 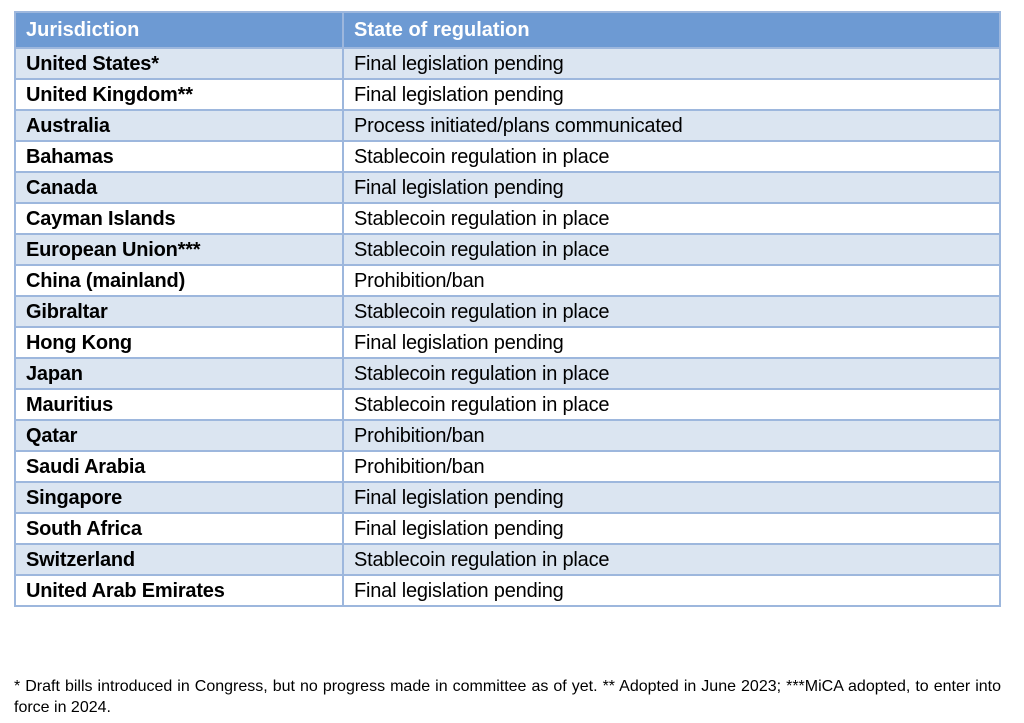 What do you see at coordinates (179, 466) in the screenshot?
I see `jurisdiction-cell: Saudi Arabia` at bounding box center [179, 466].